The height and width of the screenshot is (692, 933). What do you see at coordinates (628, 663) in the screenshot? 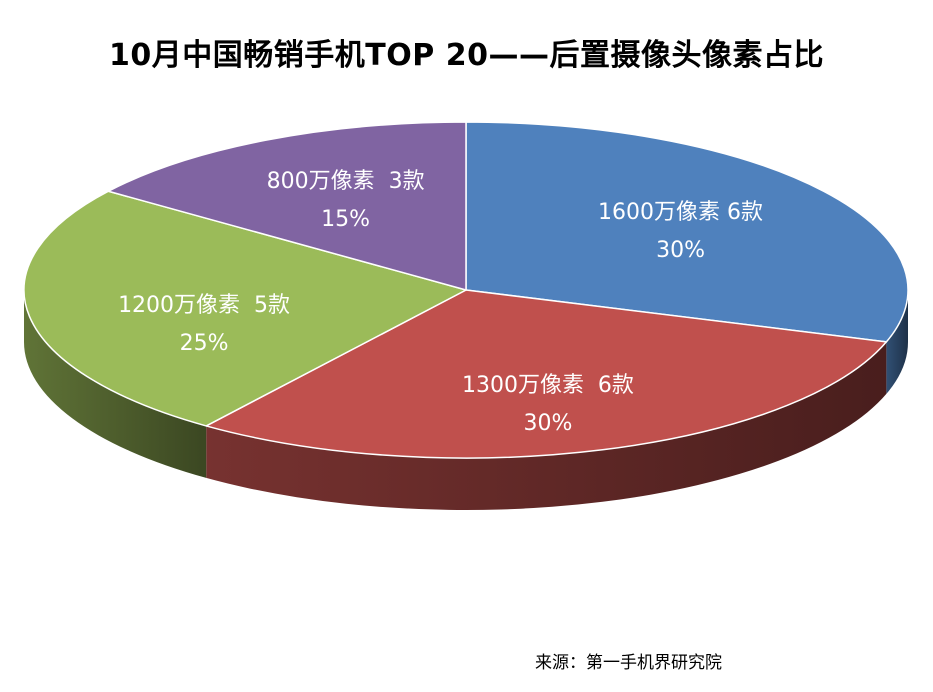
I see `source-note: 来源：第一手机界研究院` at bounding box center [628, 663].